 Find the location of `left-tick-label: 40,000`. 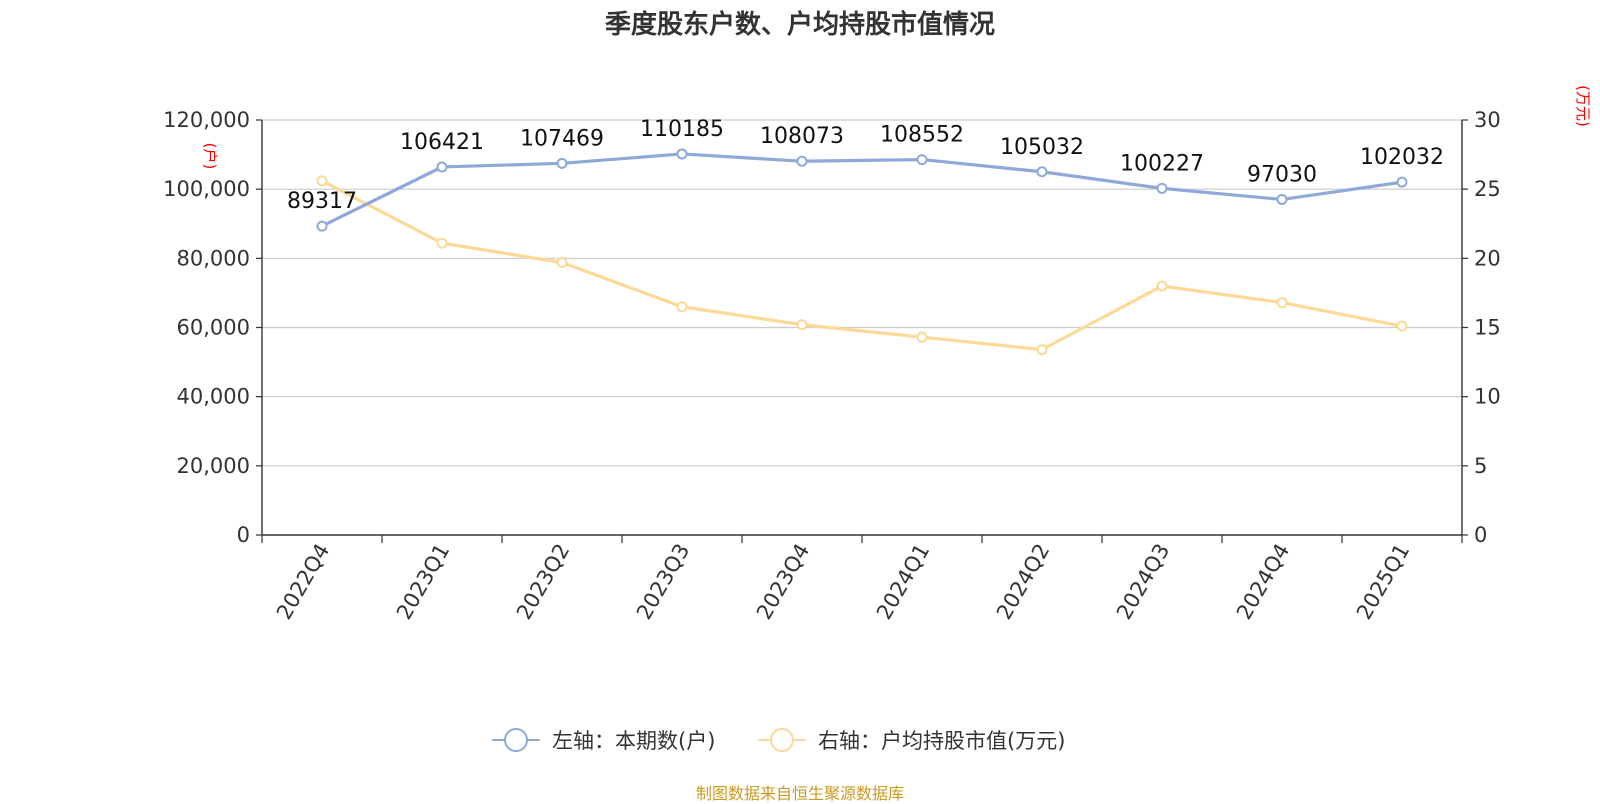

left-tick-label: 40,000 is located at coordinates (213, 397).